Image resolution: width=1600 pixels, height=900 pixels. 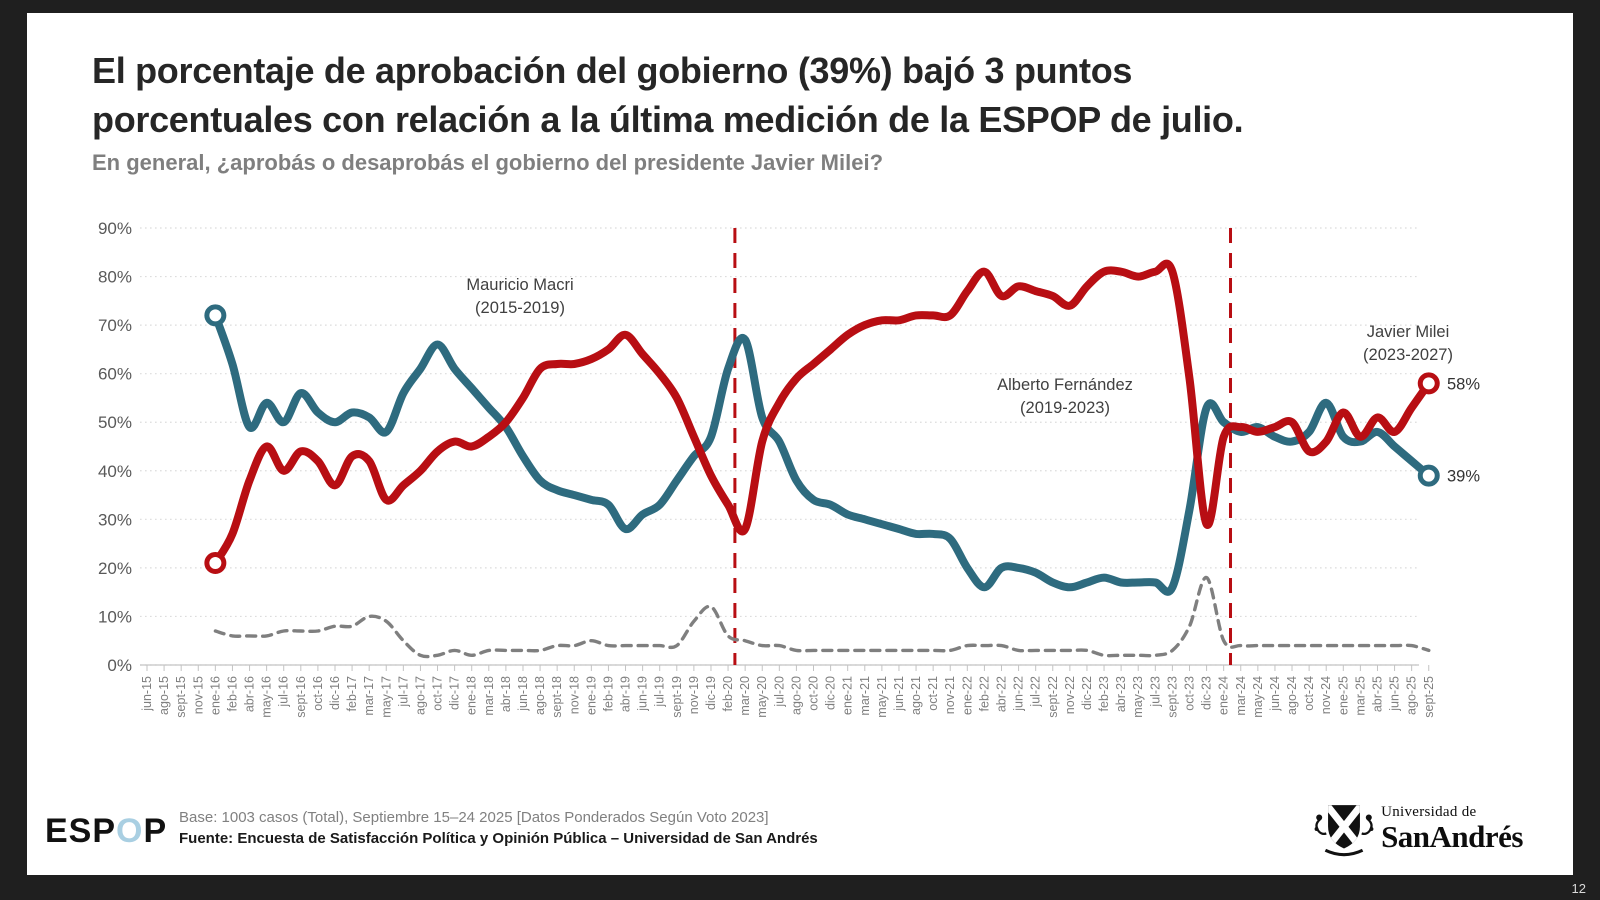 What do you see at coordinates (608, 693) in the screenshot?
I see `x-axis-label: feb-19` at bounding box center [608, 693].